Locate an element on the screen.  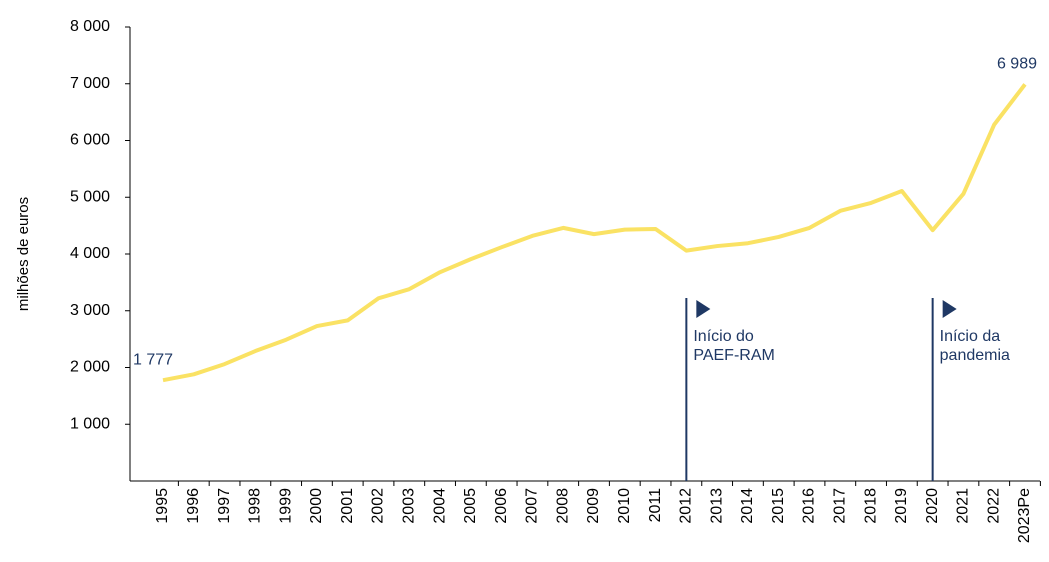
x-tick-label: 2007 is located at coordinates (532, 506).